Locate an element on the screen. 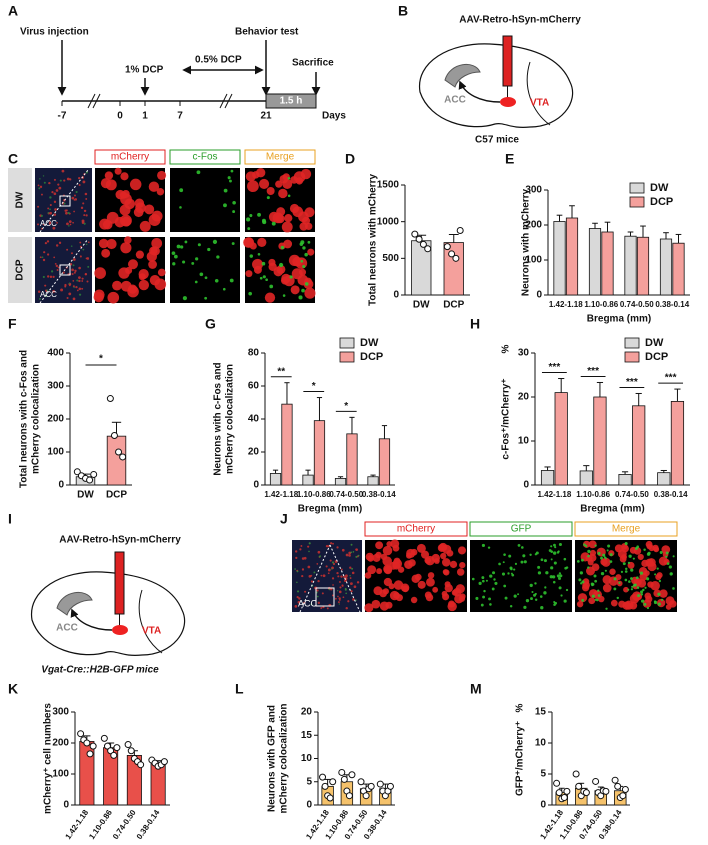 The width and height of the screenshot is (708, 845). panel-label: G is located at coordinates (210, 324).